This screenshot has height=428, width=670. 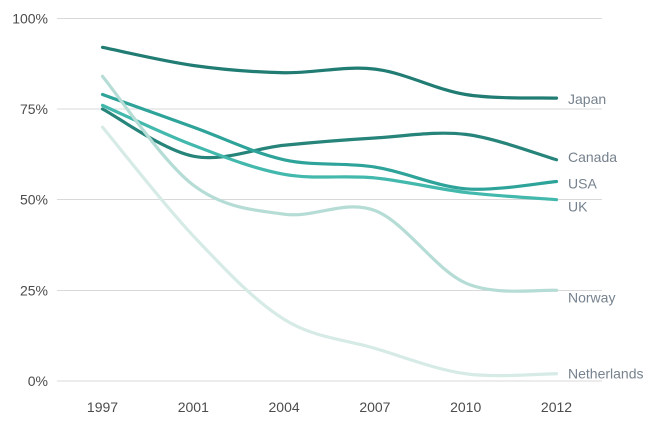 I want to click on series-label-japan: Japan, so click(x=587, y=99).